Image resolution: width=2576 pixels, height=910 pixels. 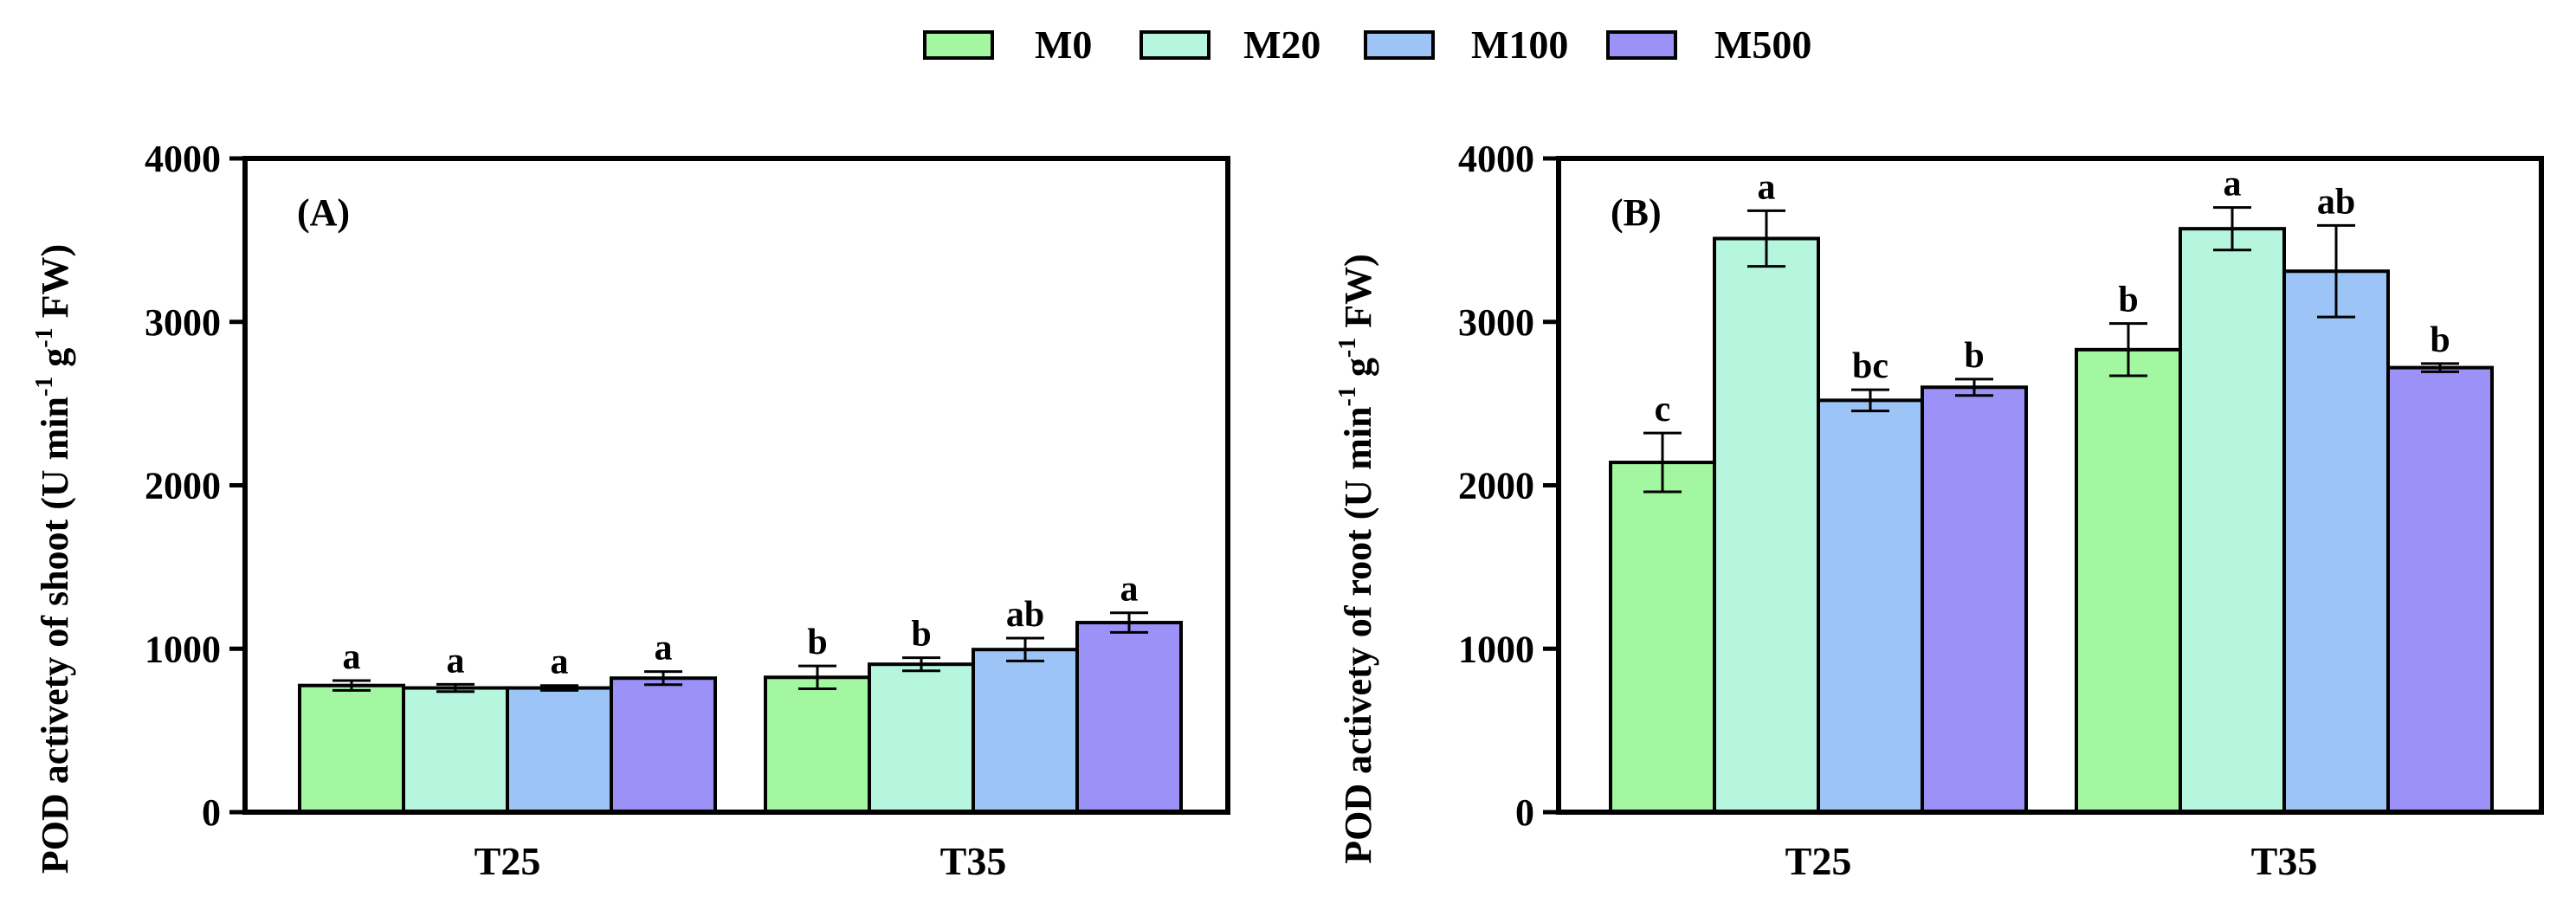 I want to click on panel-b-sig-letter-t25-m100: bc, so click(x=1870, y=366).